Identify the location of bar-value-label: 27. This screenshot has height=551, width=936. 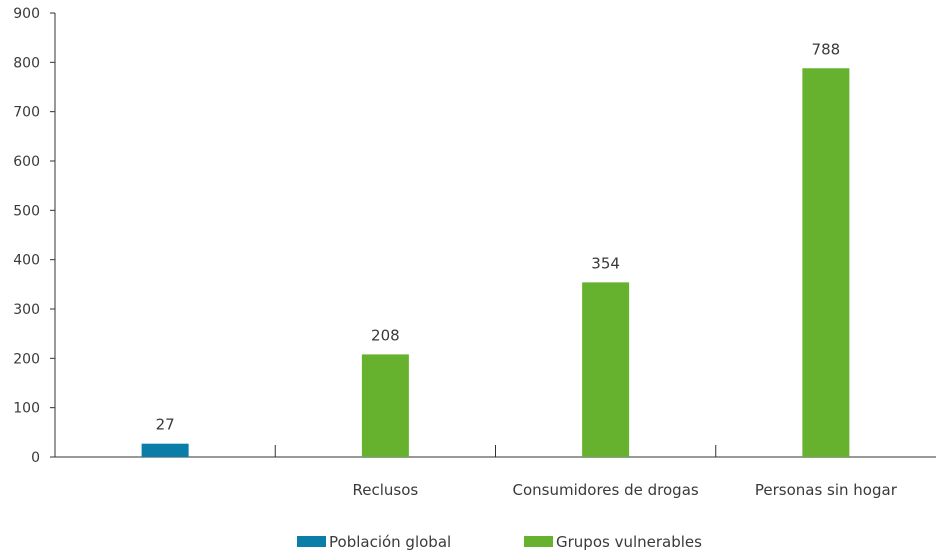
(165, 425).